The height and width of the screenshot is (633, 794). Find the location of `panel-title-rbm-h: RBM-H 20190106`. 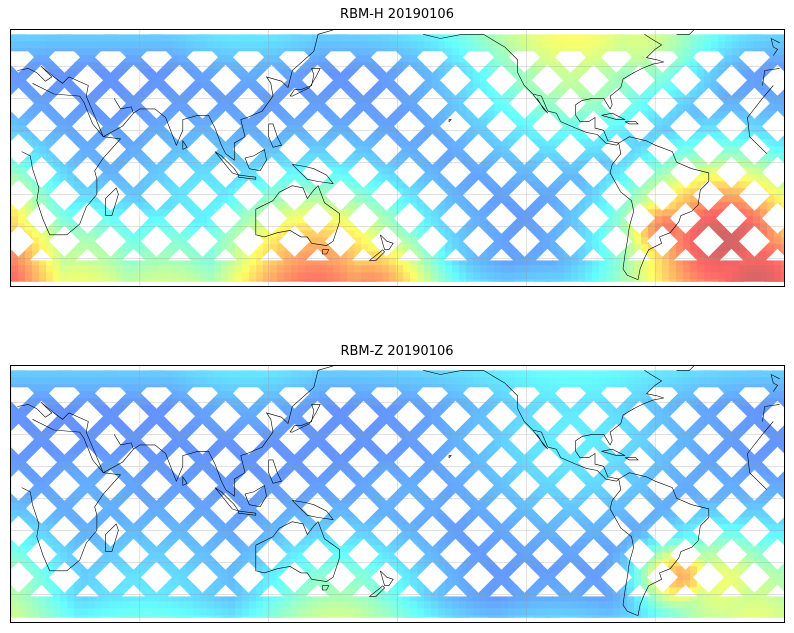

panel-title-rbm-h: RBM-H 20190106 is located at coordinates (397, 14).